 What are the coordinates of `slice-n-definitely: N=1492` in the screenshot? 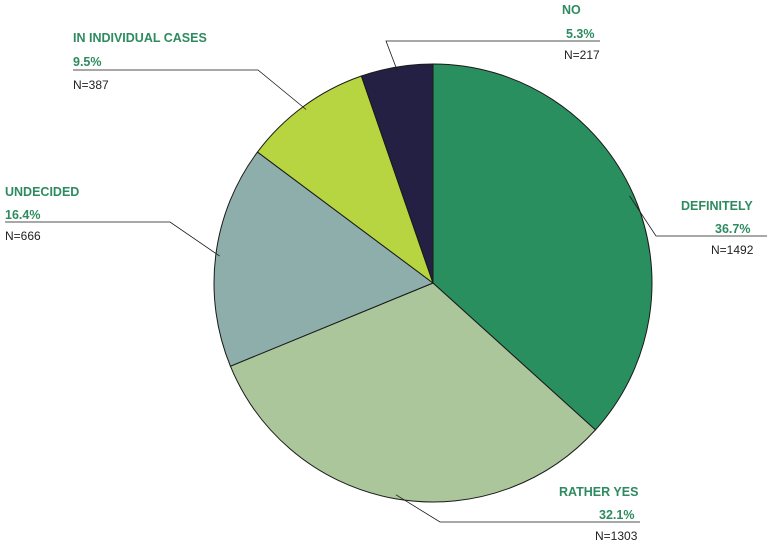 It's located at (732, 250).